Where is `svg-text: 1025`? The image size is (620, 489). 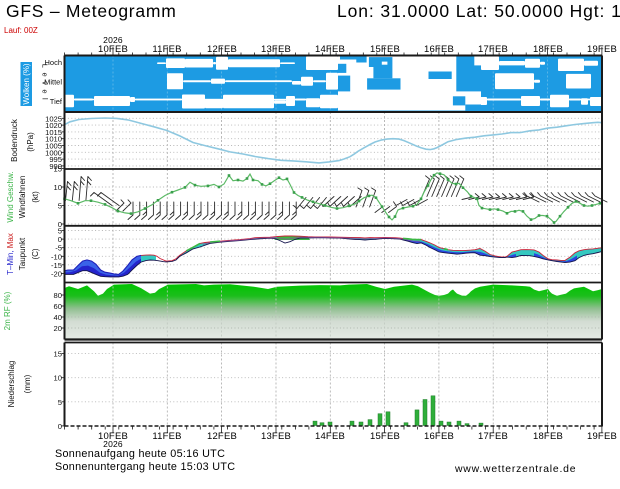
svg-text: 1025 is located at coordinates (53, 118).